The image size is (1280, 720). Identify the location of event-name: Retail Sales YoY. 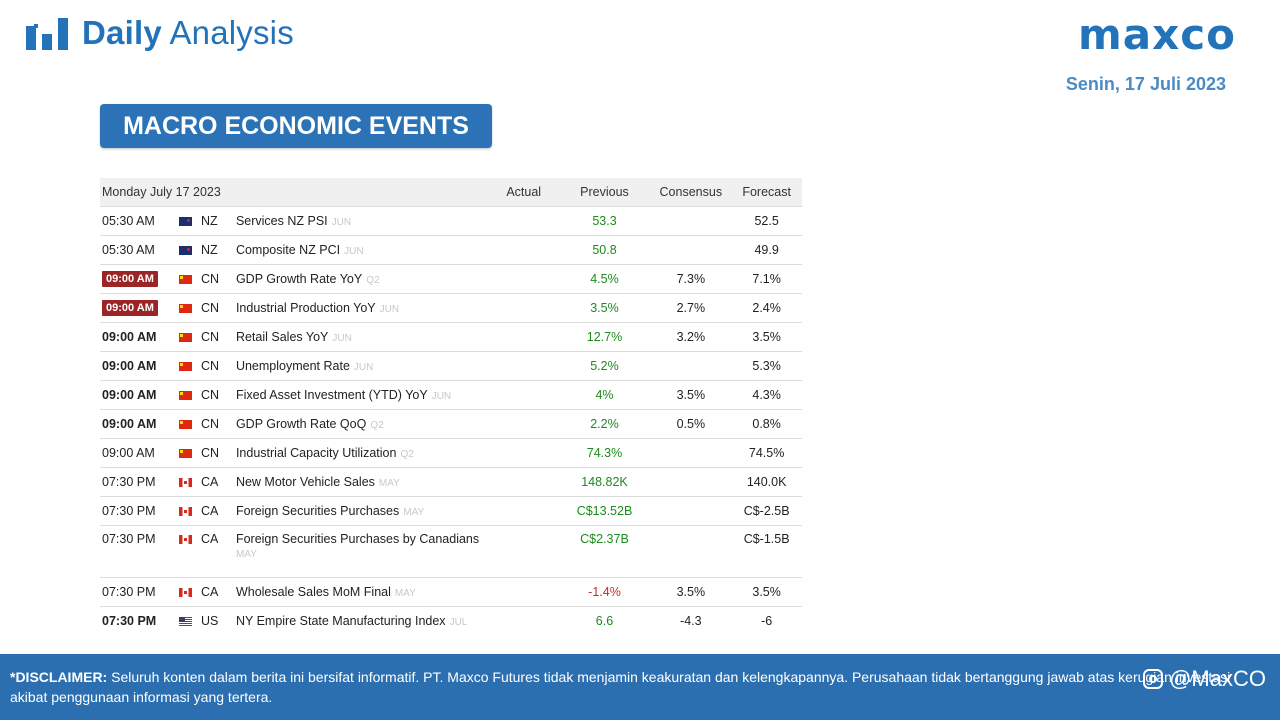
(282, 337).